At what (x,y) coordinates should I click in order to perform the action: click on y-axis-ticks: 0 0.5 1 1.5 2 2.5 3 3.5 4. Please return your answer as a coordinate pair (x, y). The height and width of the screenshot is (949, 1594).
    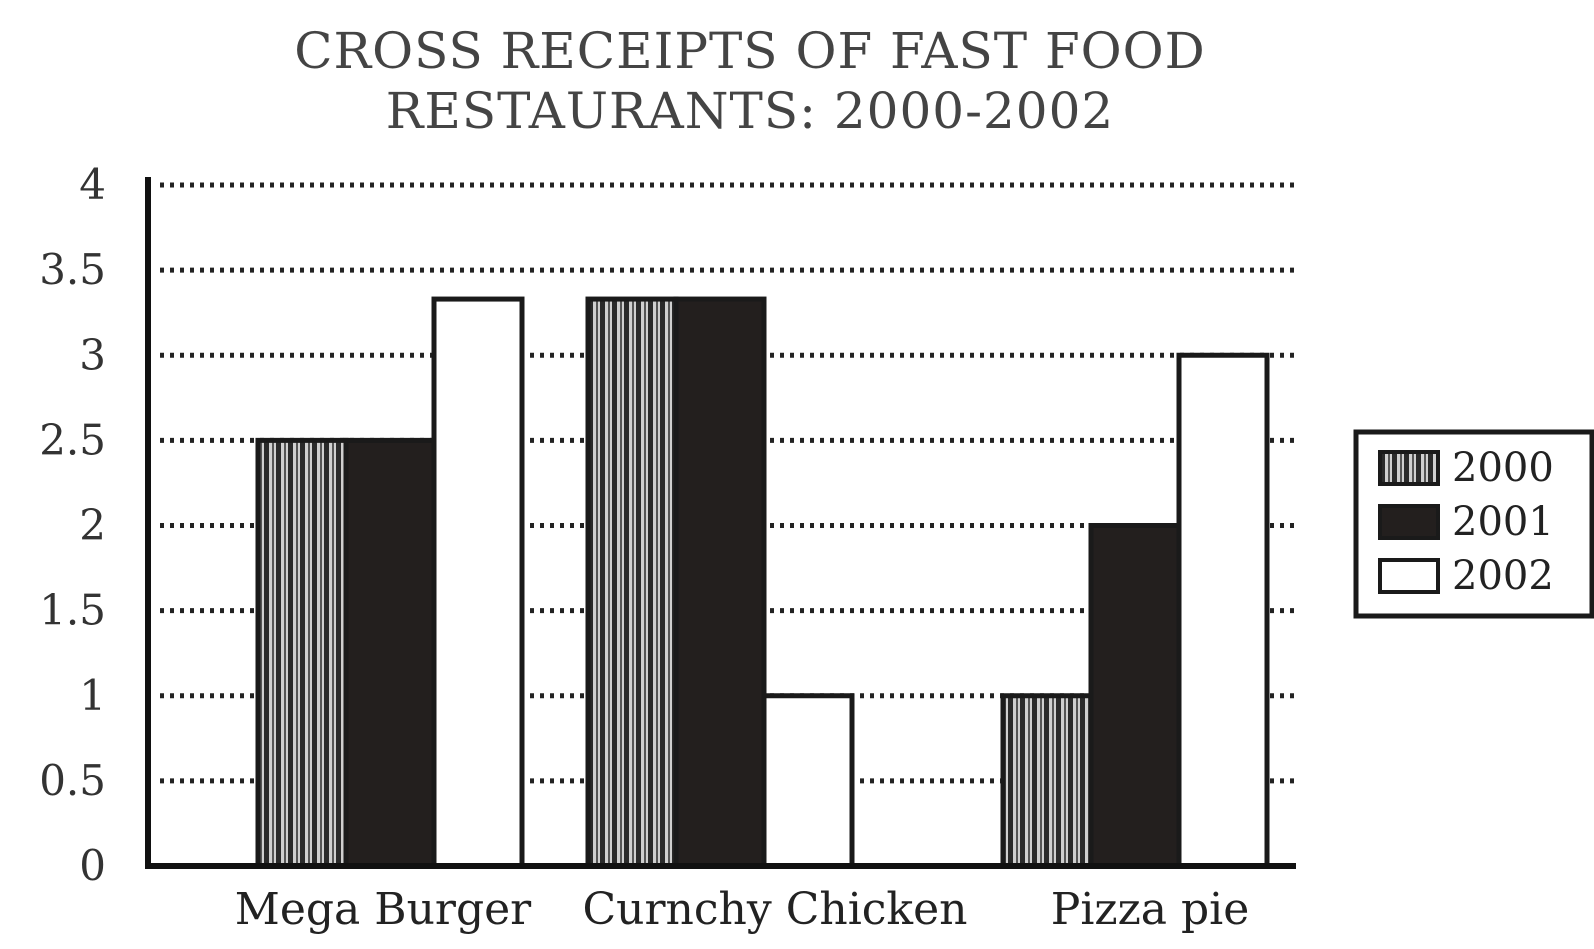
    Looking at the image, I should click on (72, 525).